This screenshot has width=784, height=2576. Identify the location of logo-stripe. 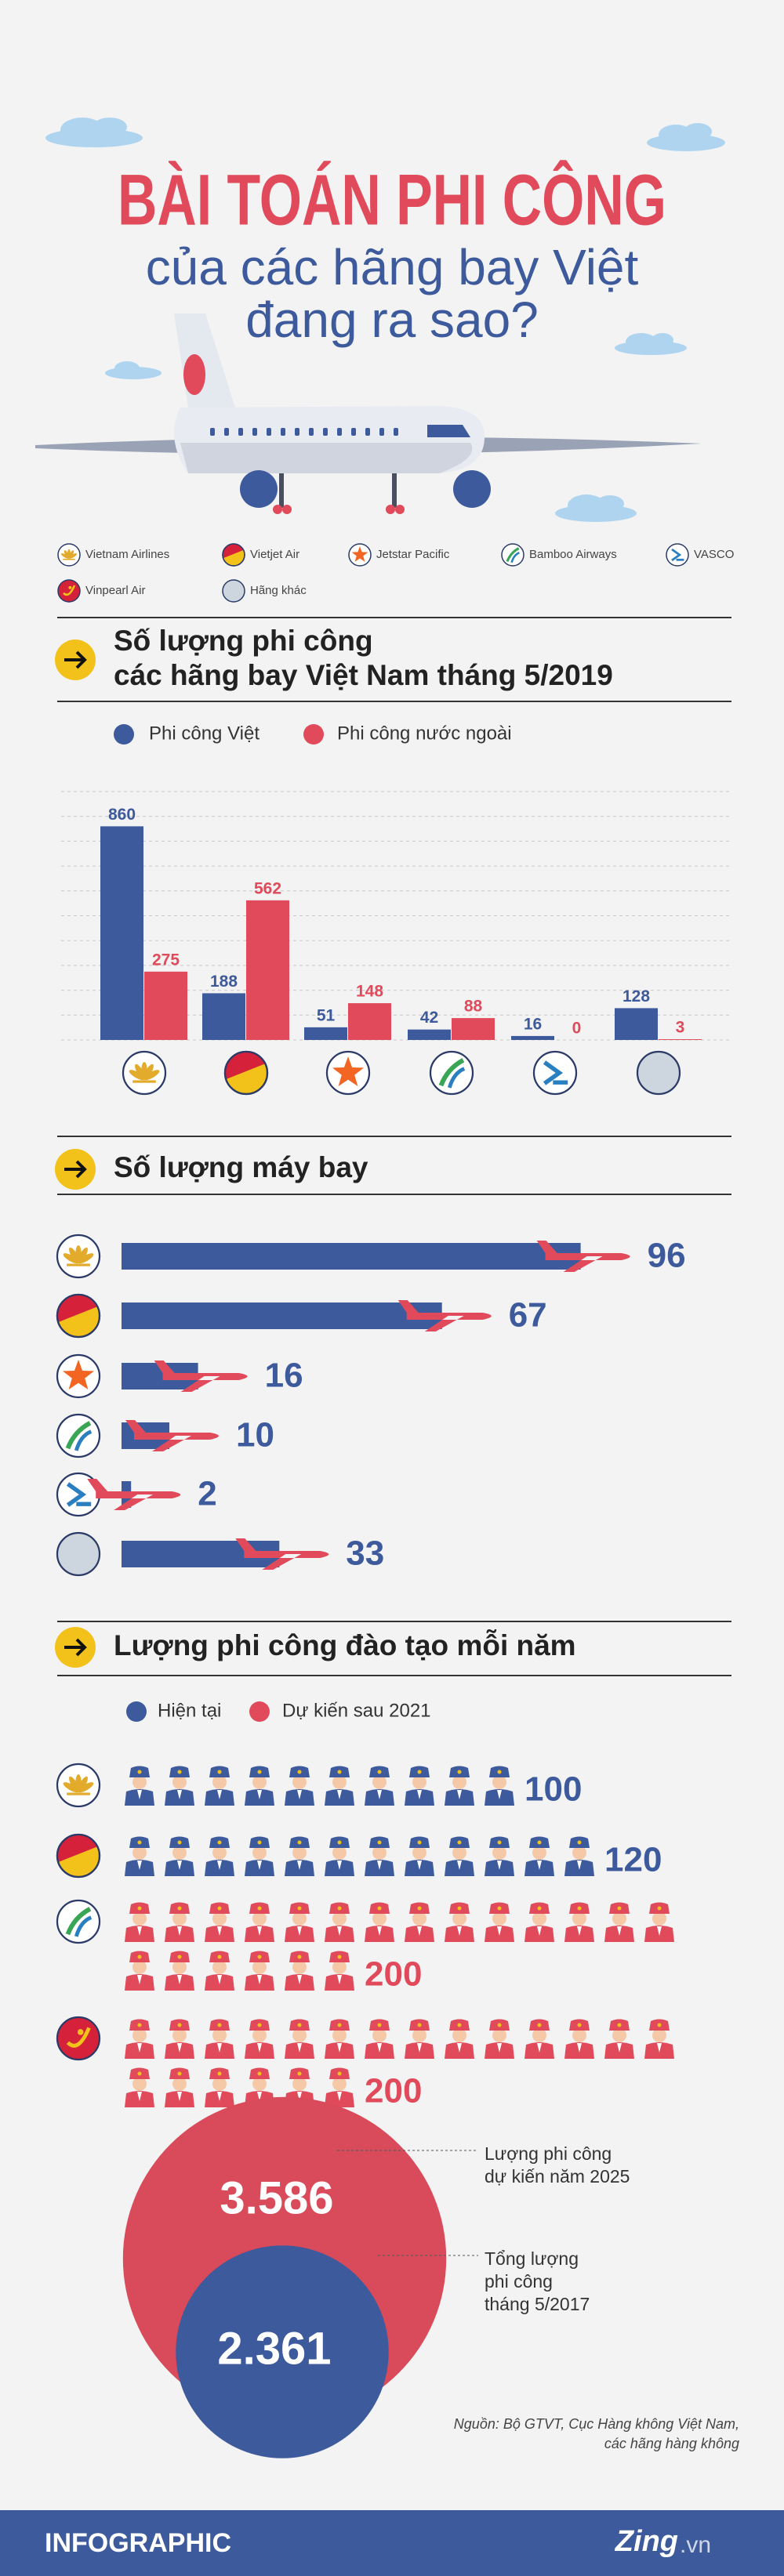
(553, 1072).